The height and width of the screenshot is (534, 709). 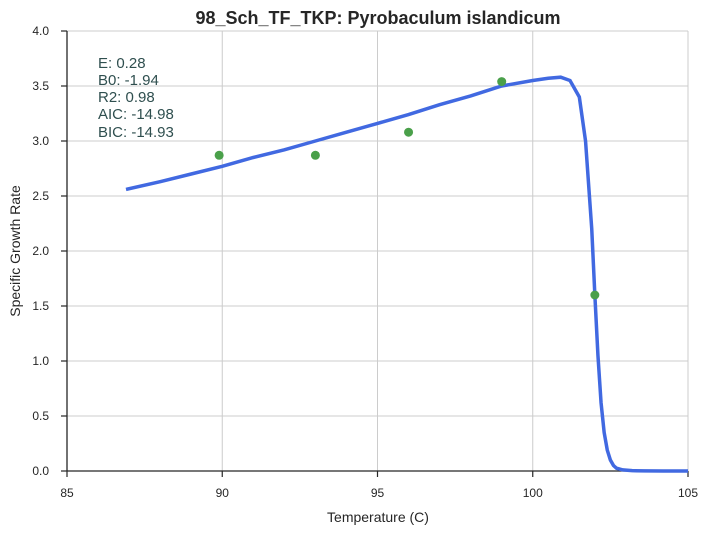 I want to click on y-axis-label: Specific Growth Rate, so click(x=15, y=251).